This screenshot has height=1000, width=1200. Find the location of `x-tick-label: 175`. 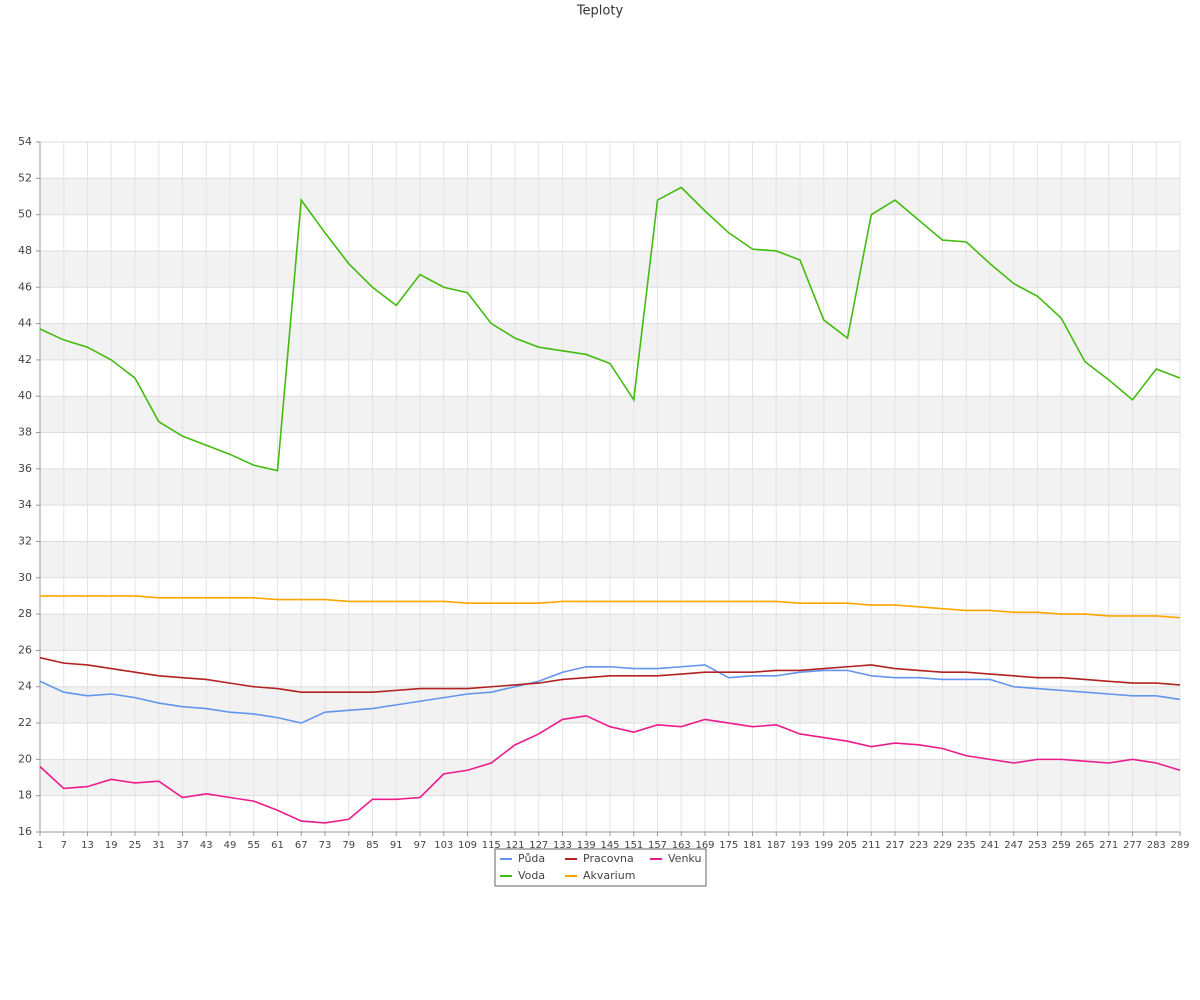

x-tick-label: 175 is located at coordinates (728, 845).